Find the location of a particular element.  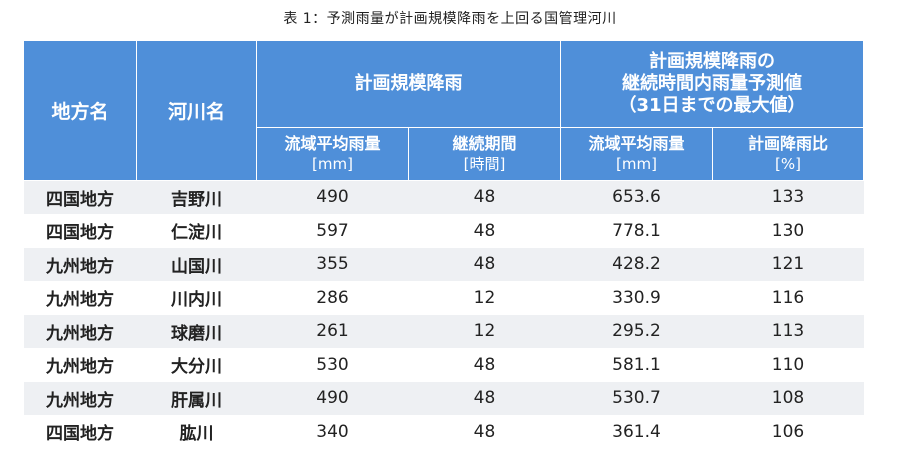

table-row: 九州地方 肝属川 490 48 530.7 108 is located at coordinates (443, 398).